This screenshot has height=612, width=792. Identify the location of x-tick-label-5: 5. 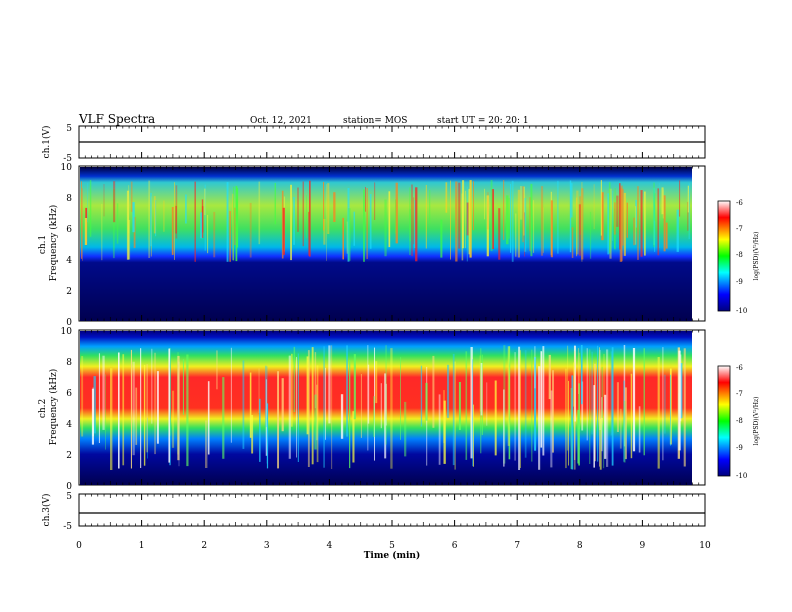
(392, 546).